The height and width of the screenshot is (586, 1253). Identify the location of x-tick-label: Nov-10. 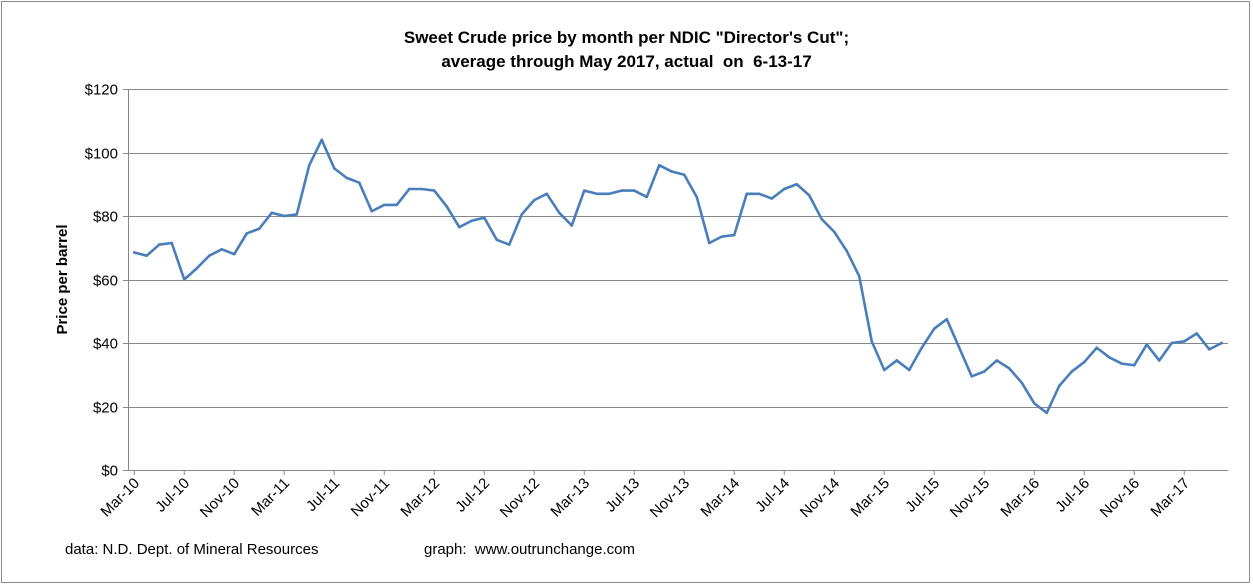
(220, 498).